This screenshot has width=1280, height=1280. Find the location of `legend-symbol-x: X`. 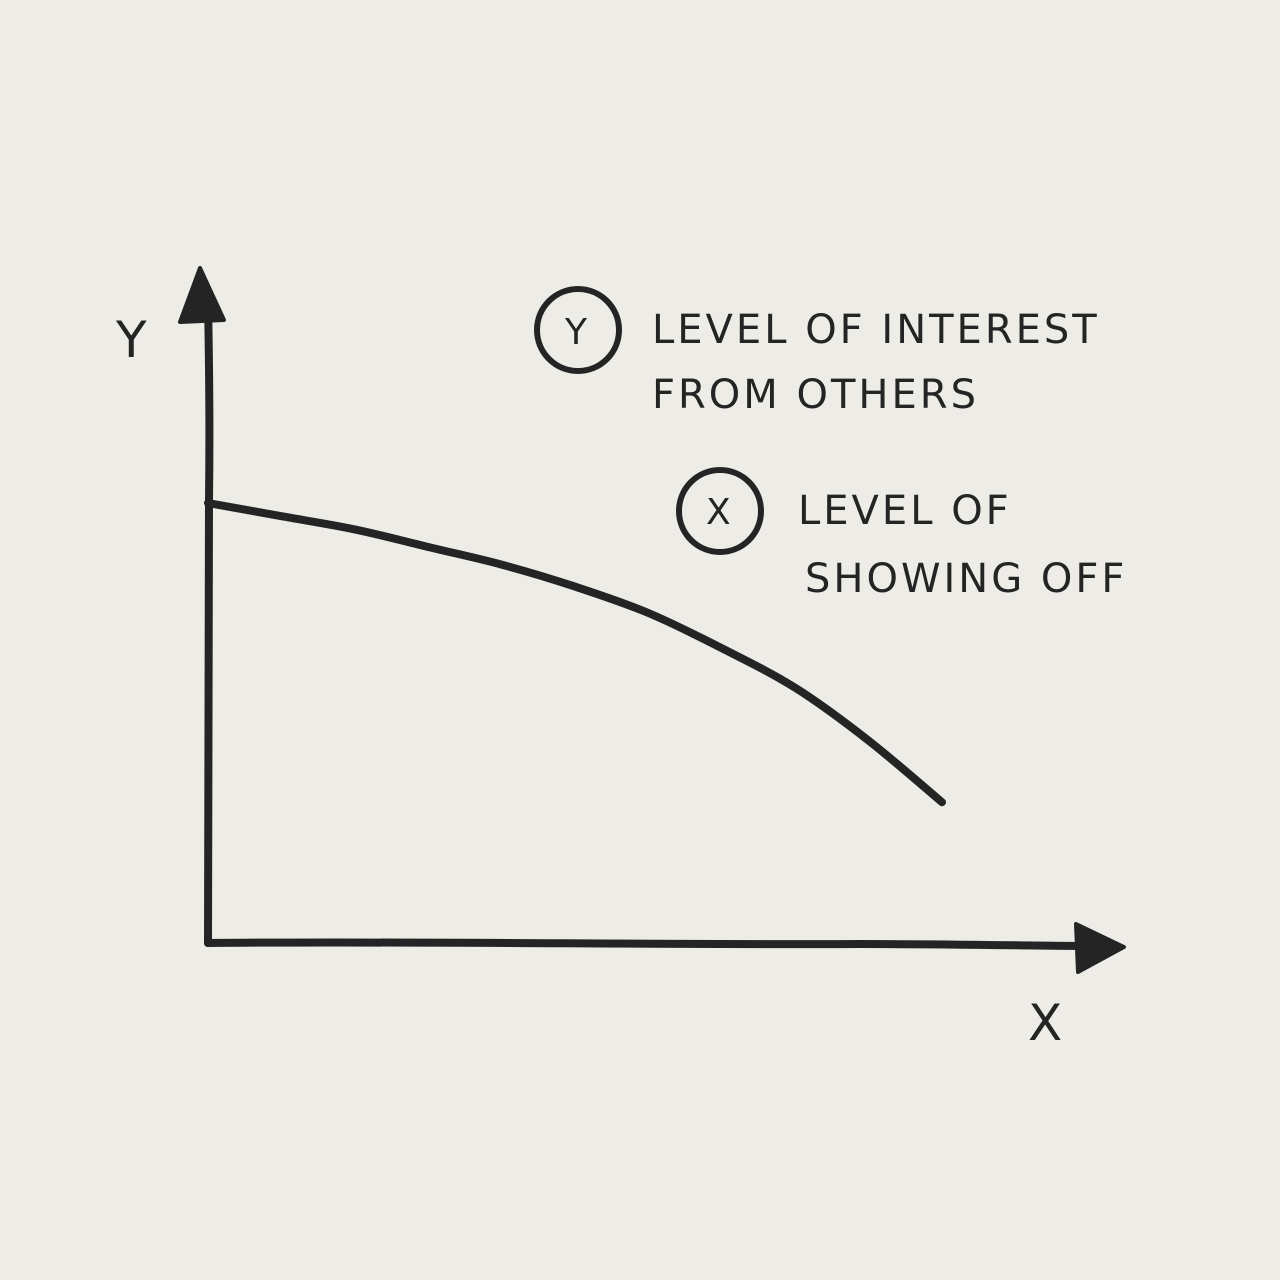

legend-symbol-x: X is located at coordinates (719, 512).